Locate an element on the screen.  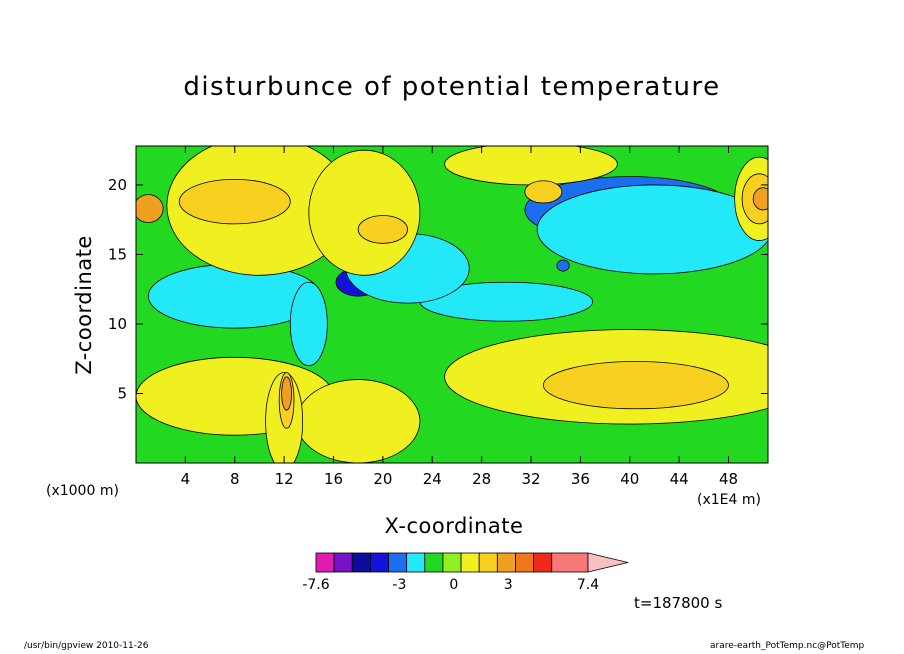
x-axis-unit-left: (x1000 m) is located at coordinates (82, 491).